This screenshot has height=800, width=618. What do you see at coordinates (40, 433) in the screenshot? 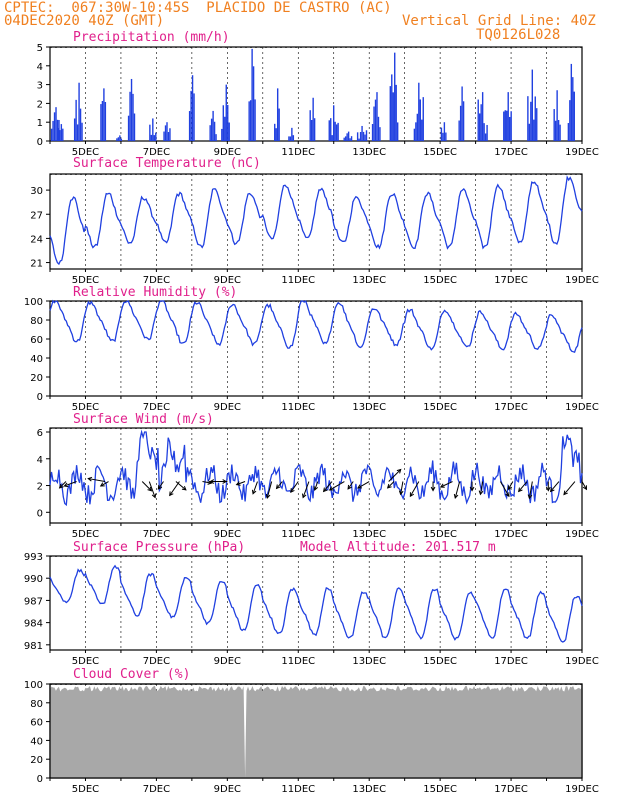
I see `wind-ytick-label: 6` at bounding box center [40, 433].